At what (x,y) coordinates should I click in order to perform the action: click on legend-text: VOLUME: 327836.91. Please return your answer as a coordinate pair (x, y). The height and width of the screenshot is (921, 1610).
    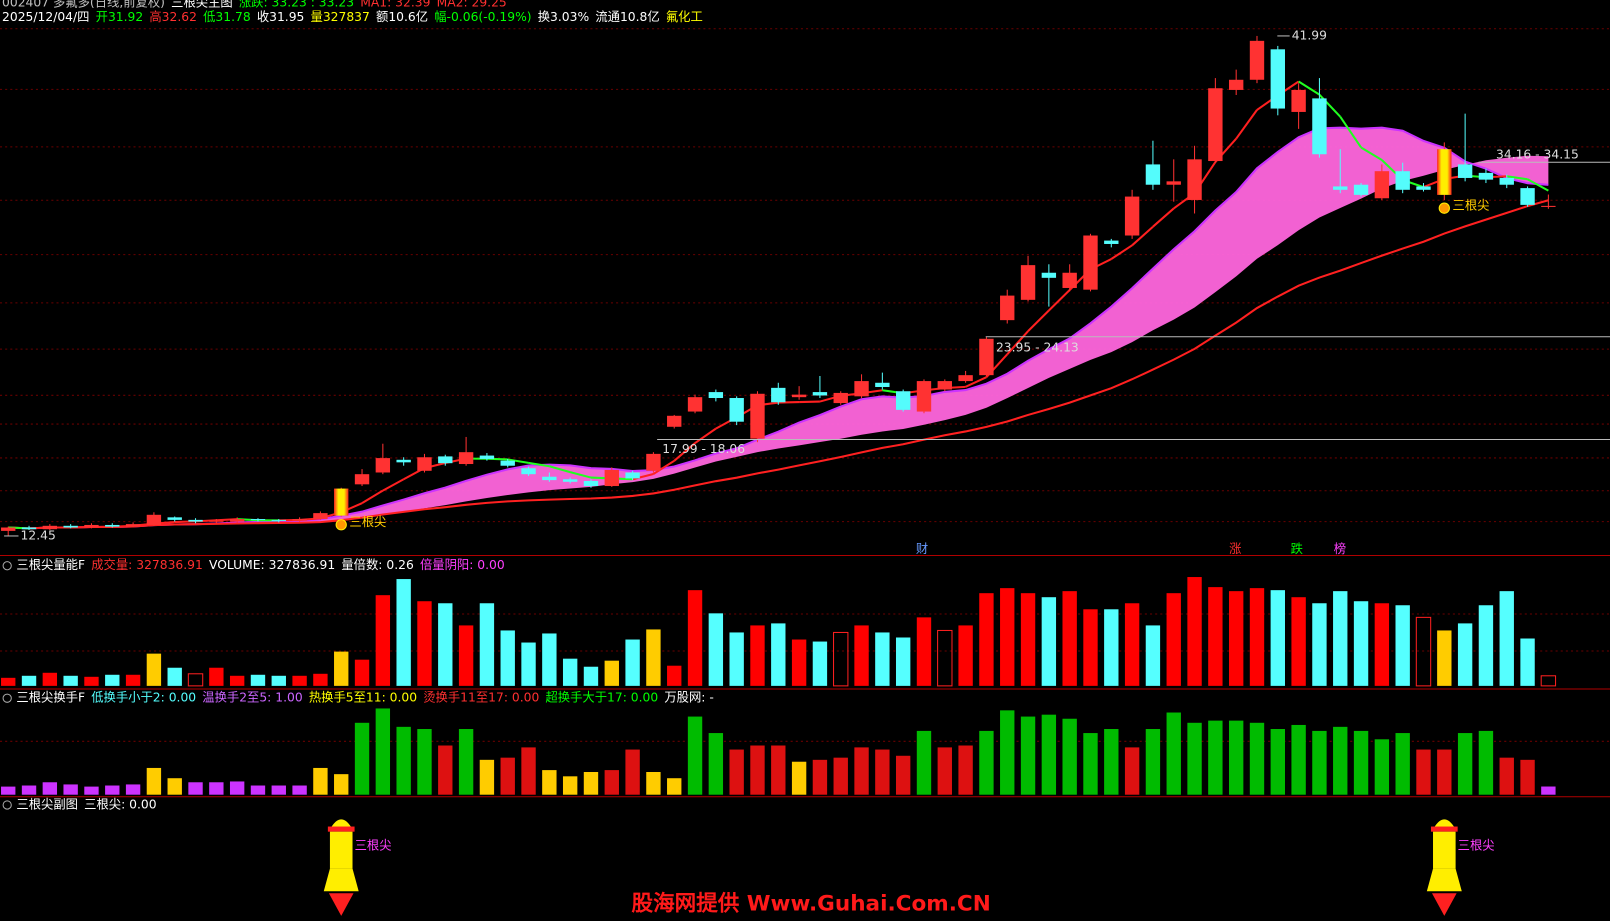
    Looking at the image, I should click on (272, 565).